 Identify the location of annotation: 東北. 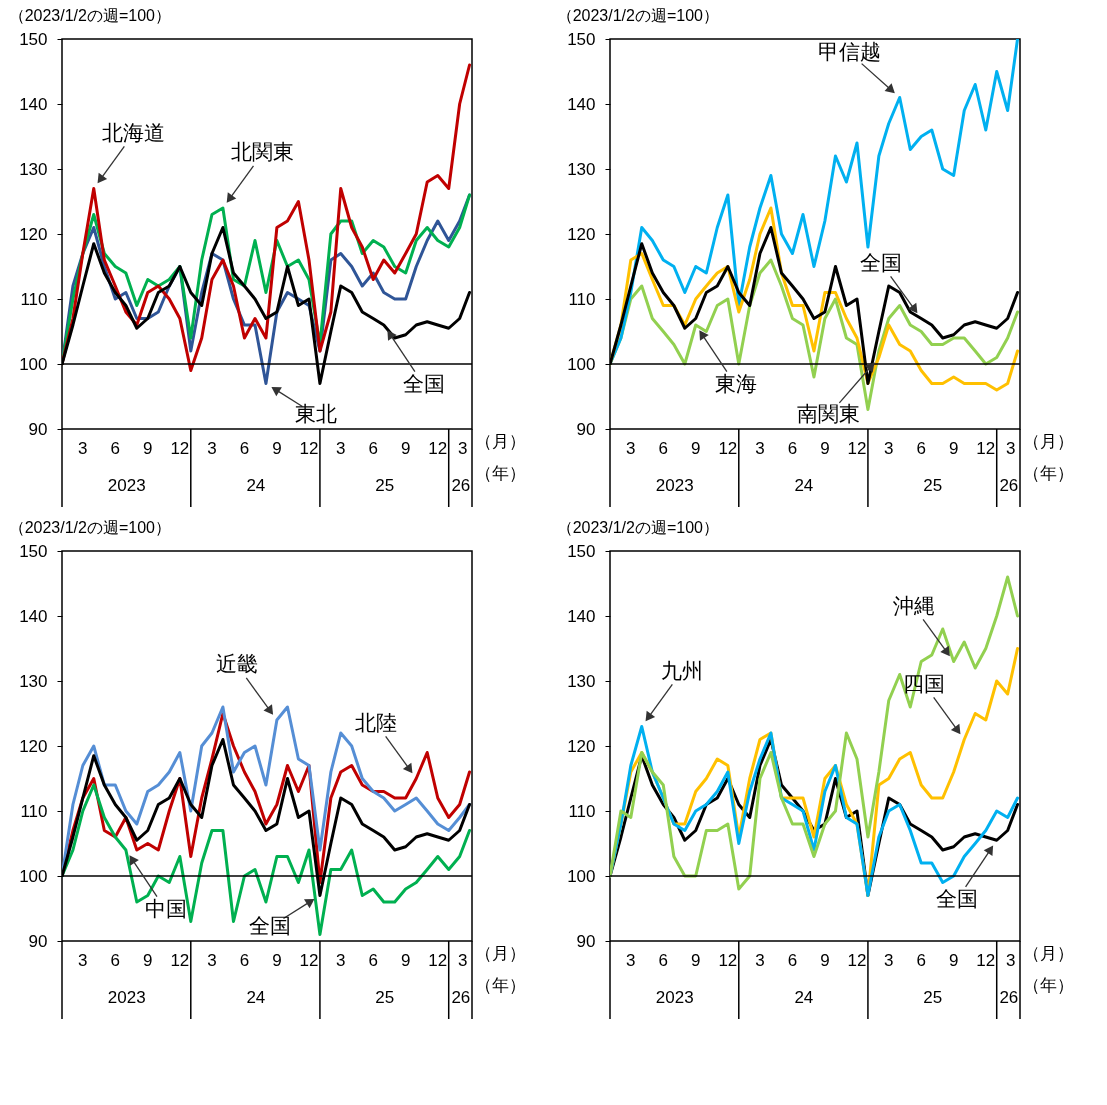
(315, 413).